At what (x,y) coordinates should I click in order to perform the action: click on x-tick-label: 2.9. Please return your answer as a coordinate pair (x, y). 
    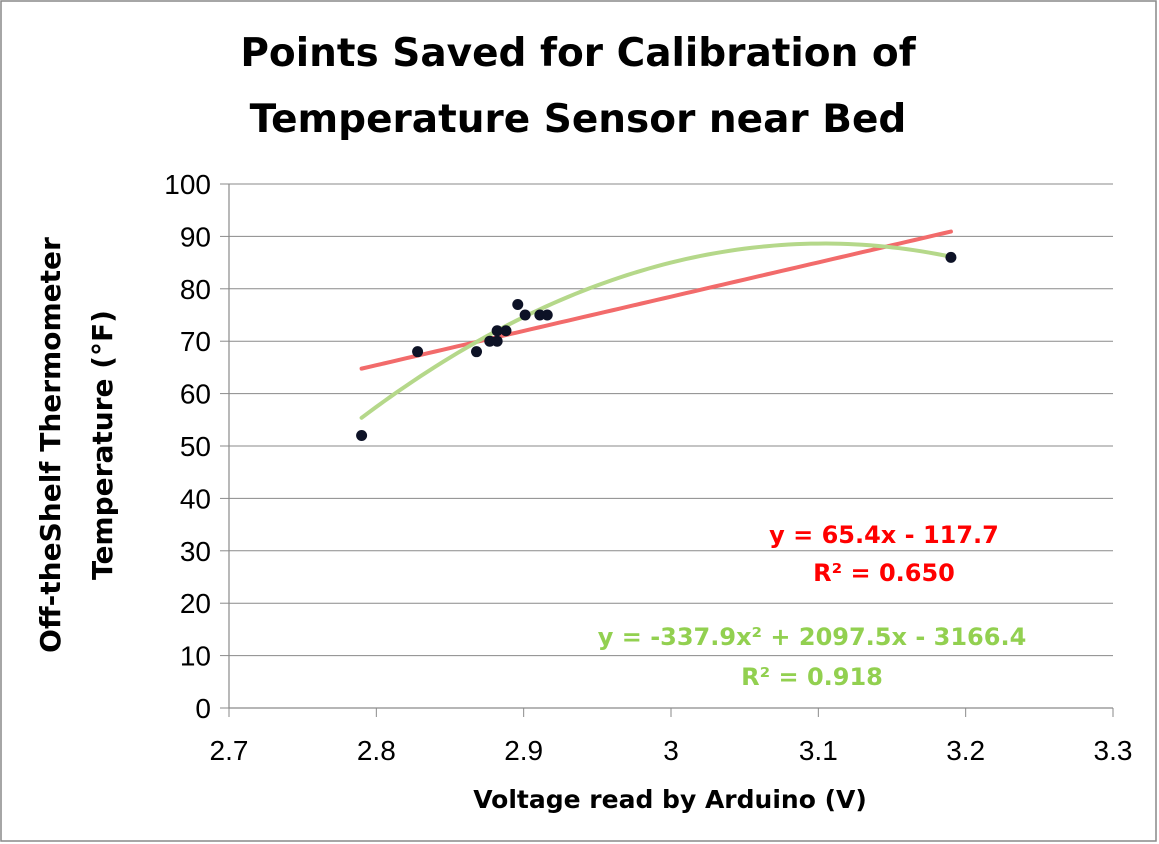
    Looking at the image, I should click on (523, 750).